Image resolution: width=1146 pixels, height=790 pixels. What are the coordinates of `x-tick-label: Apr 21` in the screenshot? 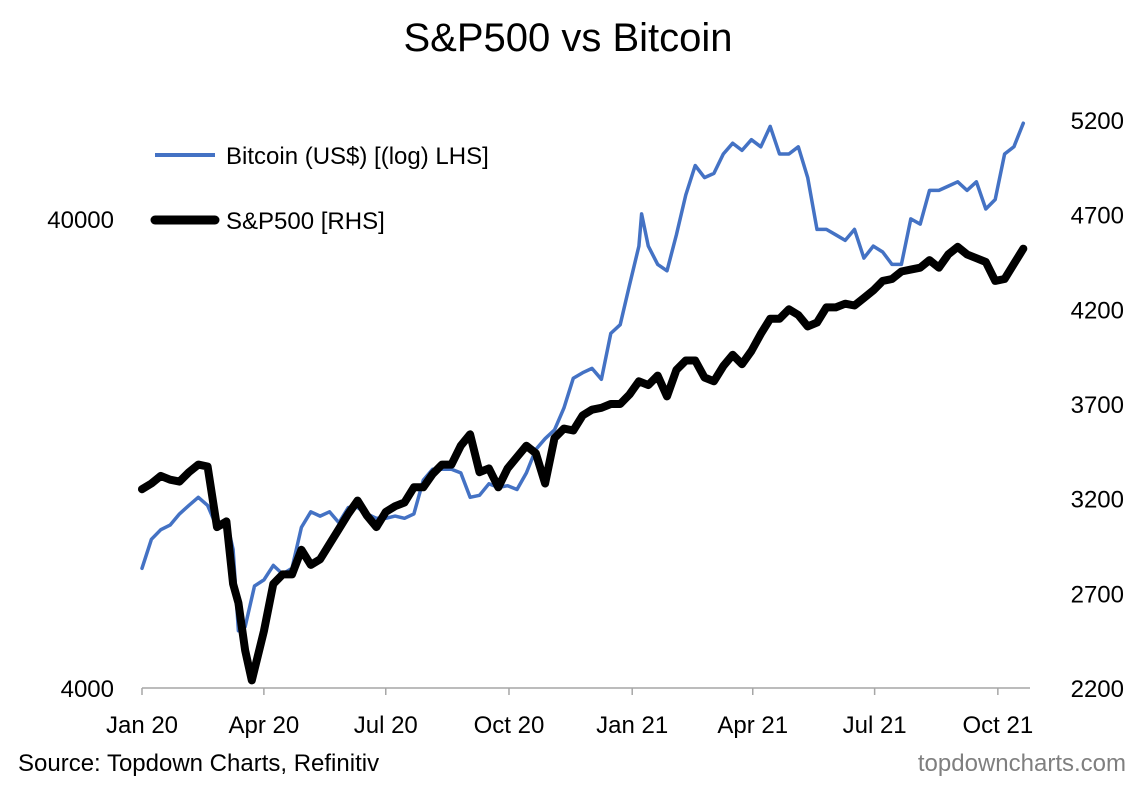 It's located at (752, 725).